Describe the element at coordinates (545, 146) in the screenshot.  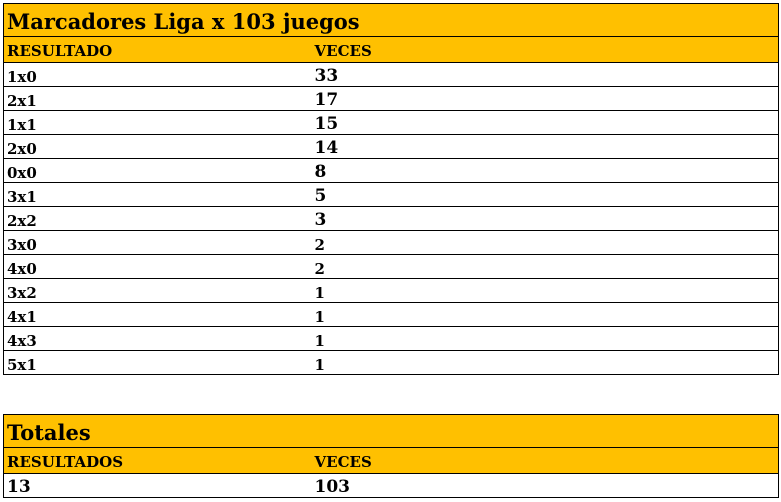
I see `cell-veces: 14` at that location.